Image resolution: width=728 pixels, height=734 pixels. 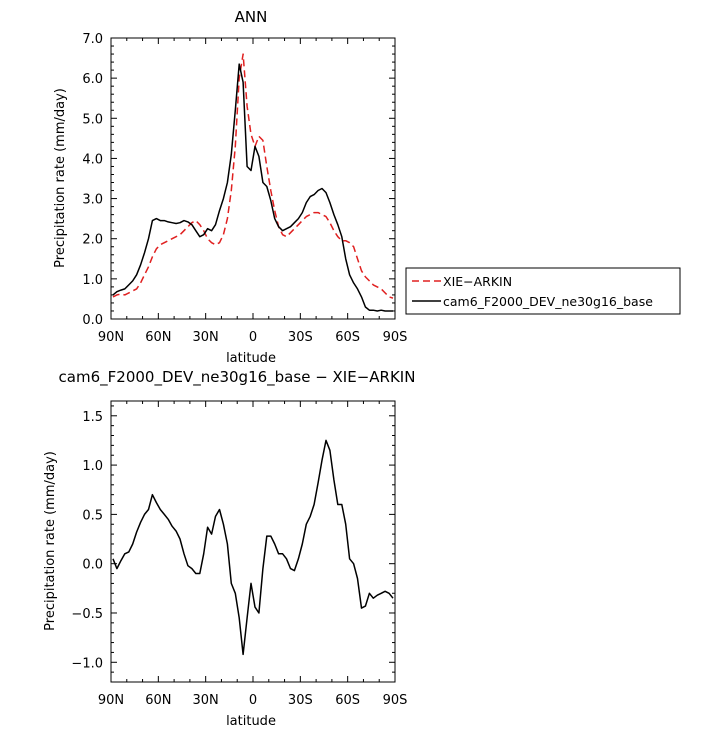 I want to click on top-ytick-label: 5.0, so click(x=92, y=119).